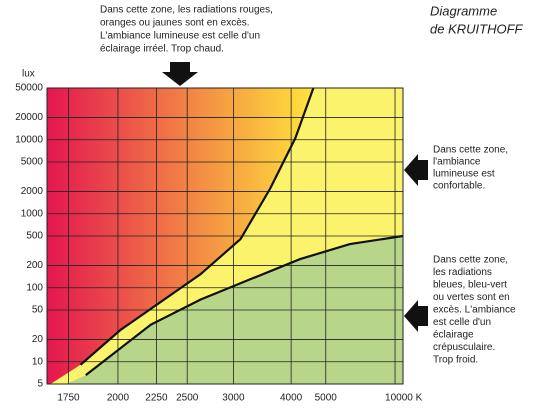 Image resolution: width=545 pixels, height=417 pixels. Describe the element at coordinates (180, 74) in the screenshot. I see `arrow-down` at that location.